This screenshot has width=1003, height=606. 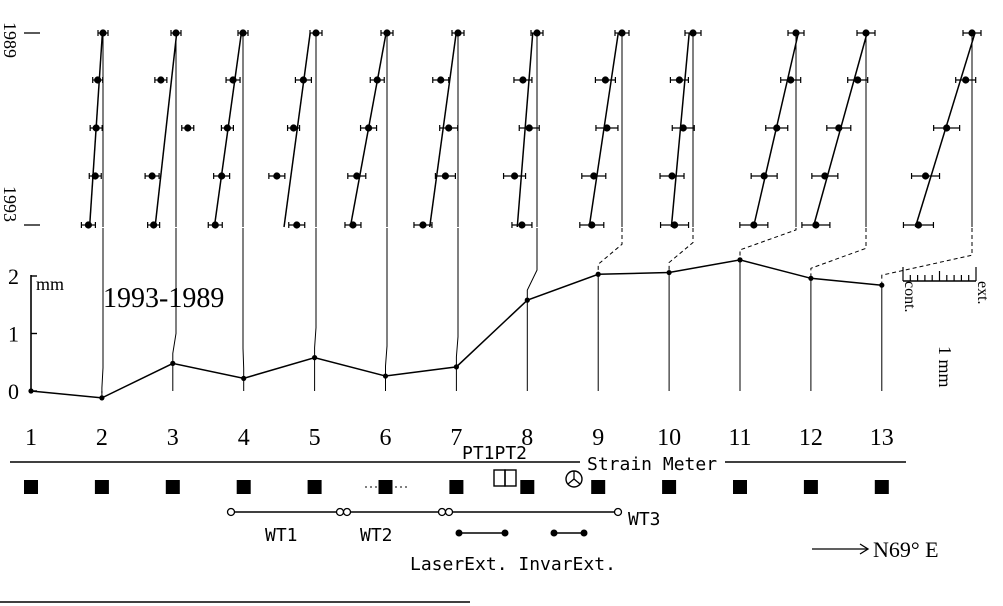 What do you see at coordinates (527, 438) in the screenshot?
I see `x-tick-label: 8` at bounding box center [527, 438].